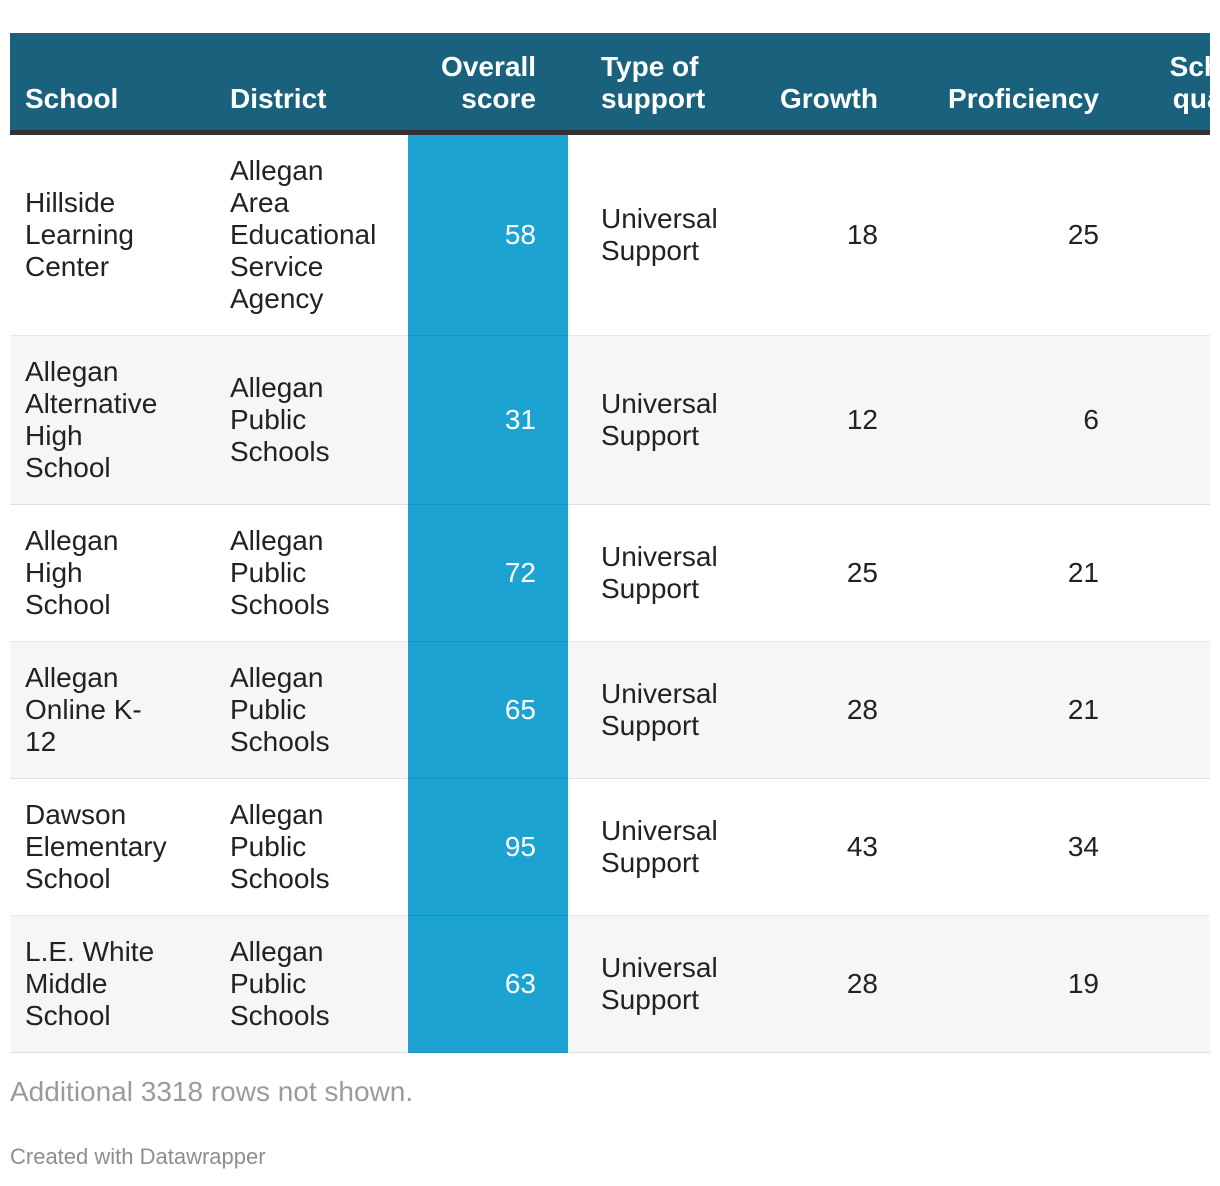 Image resolution: width=1220 pixels, height=1186 pixels. I want to click on column-header-growth: Growth, so click(825, 84).